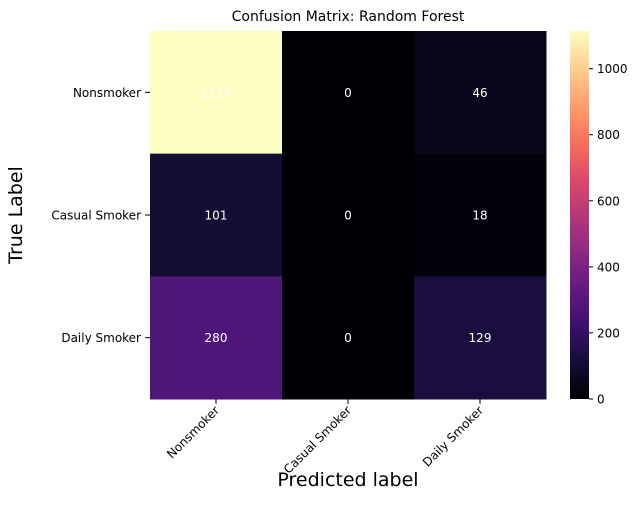 This screenshot has width=644, height=528. I want to click on colorbar-tick-label: 400, so click(608, 267).